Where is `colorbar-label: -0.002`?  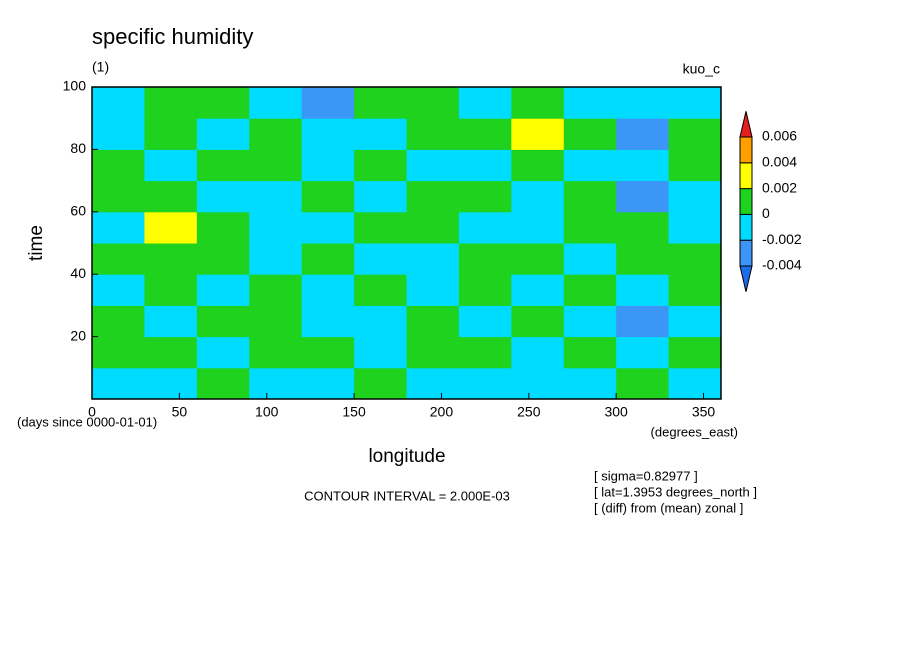
colorbar-label: -0.002 is located at coordinates (782, 239).